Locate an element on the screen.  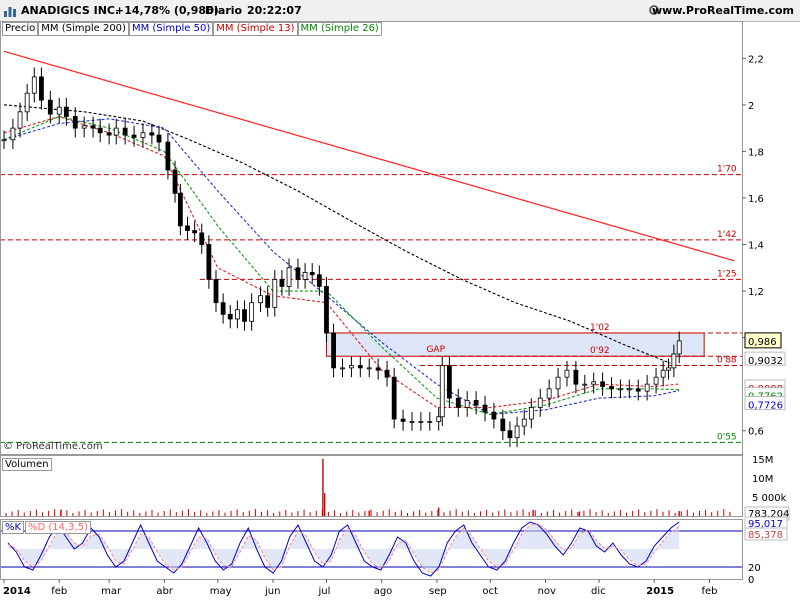
settings-icon is located at coordinates (654, 10).